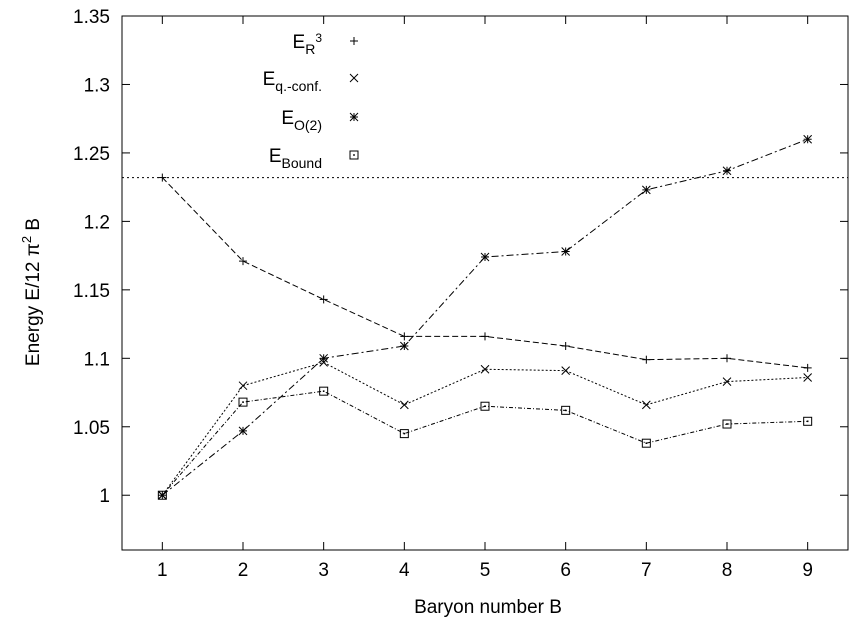 The height and width of the screenshot is (620, 857). What do you see at coordinates (292, 81) in the screenshot?
I see `legend-label-2: Eq.-conf.` at bounding box center [292, 81].